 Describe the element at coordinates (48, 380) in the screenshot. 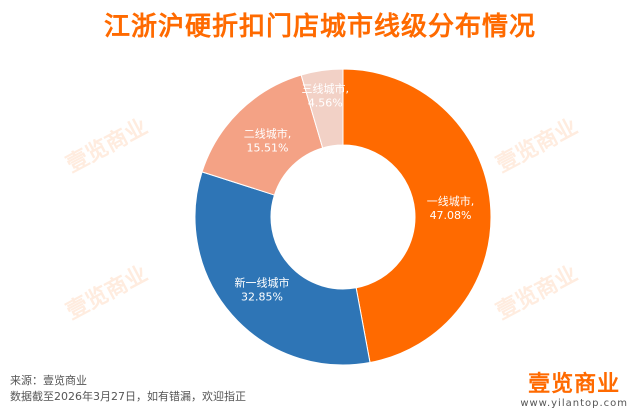

I see `footer-source: 来源：壹览商业` at that location.